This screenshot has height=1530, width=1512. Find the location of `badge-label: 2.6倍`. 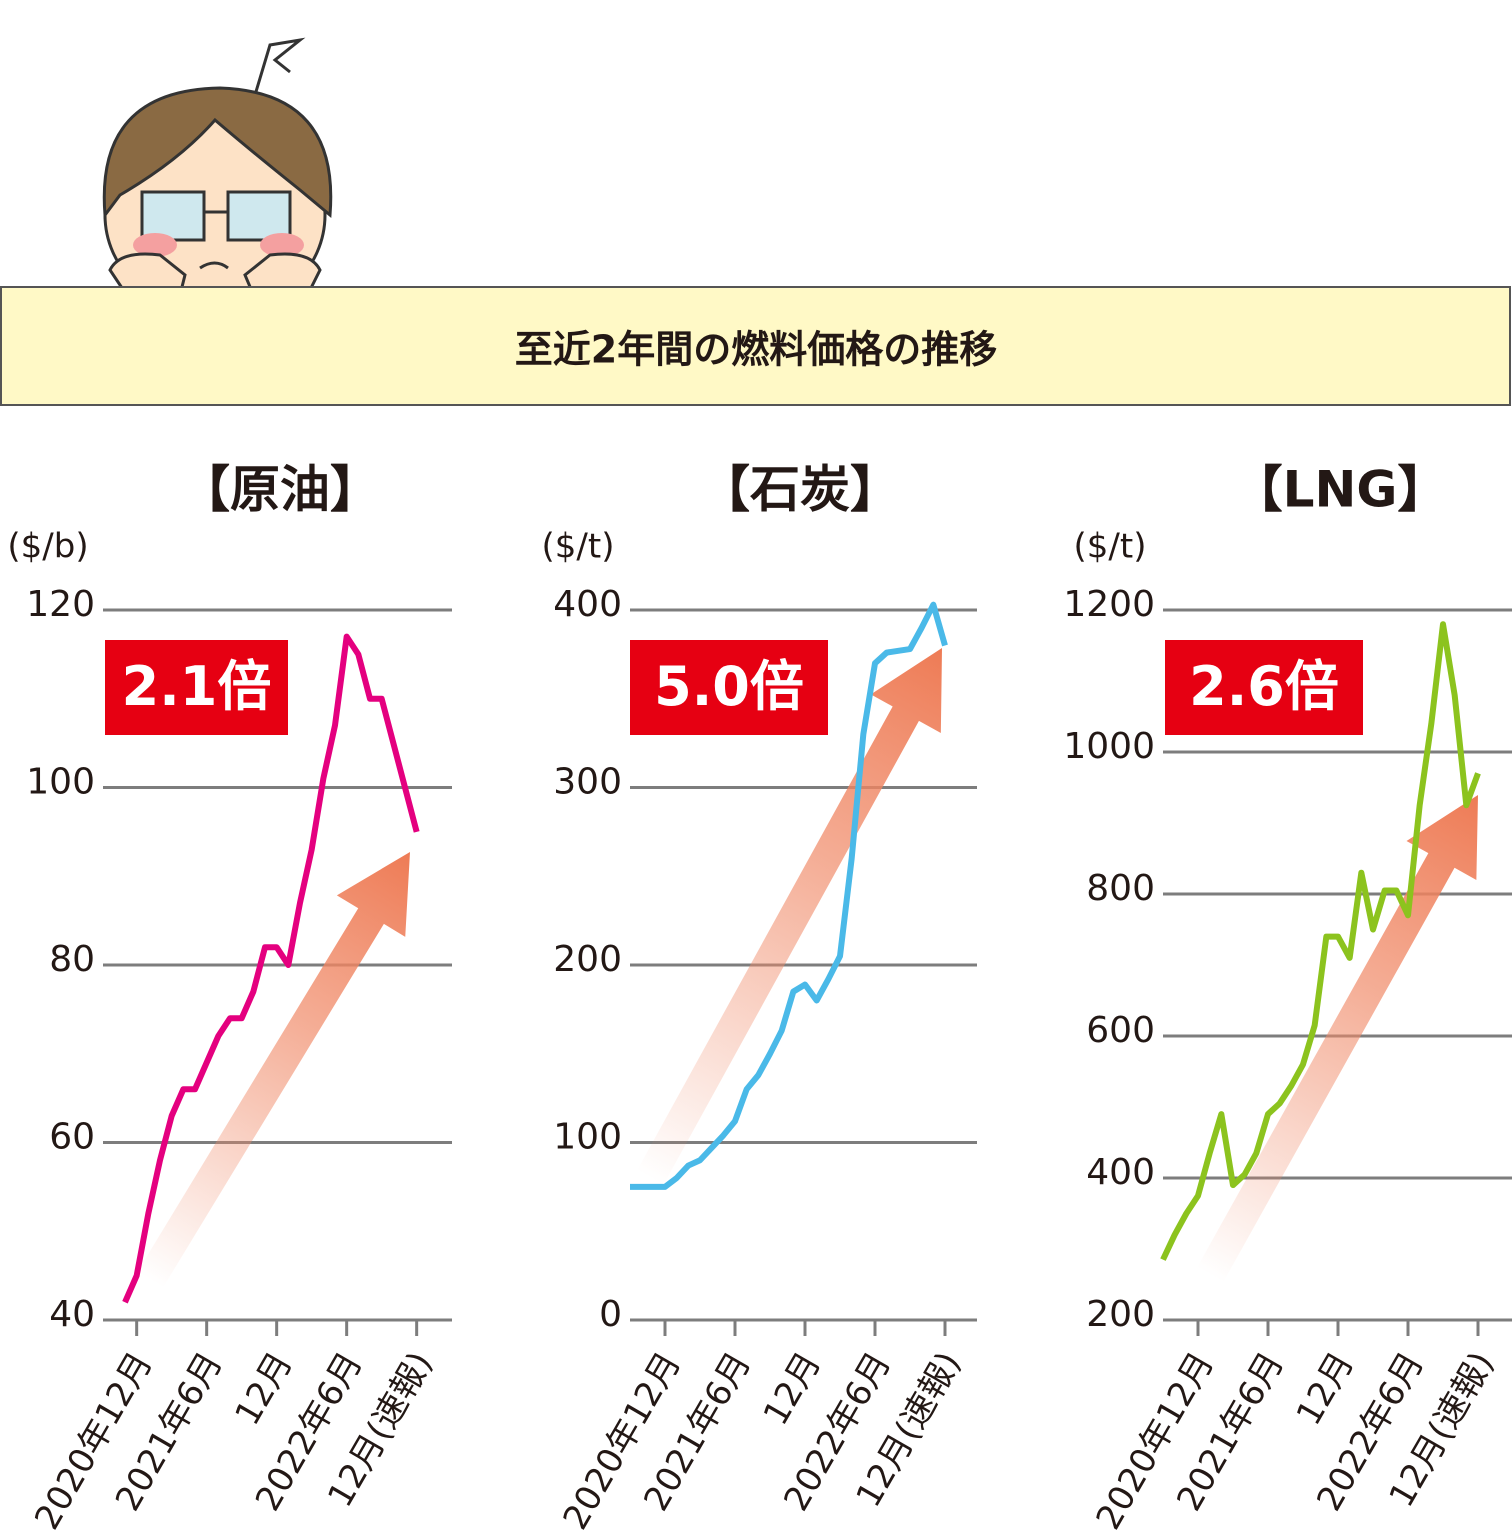

badge-label: 2.6倍 is located at coordinates (1264, 686).